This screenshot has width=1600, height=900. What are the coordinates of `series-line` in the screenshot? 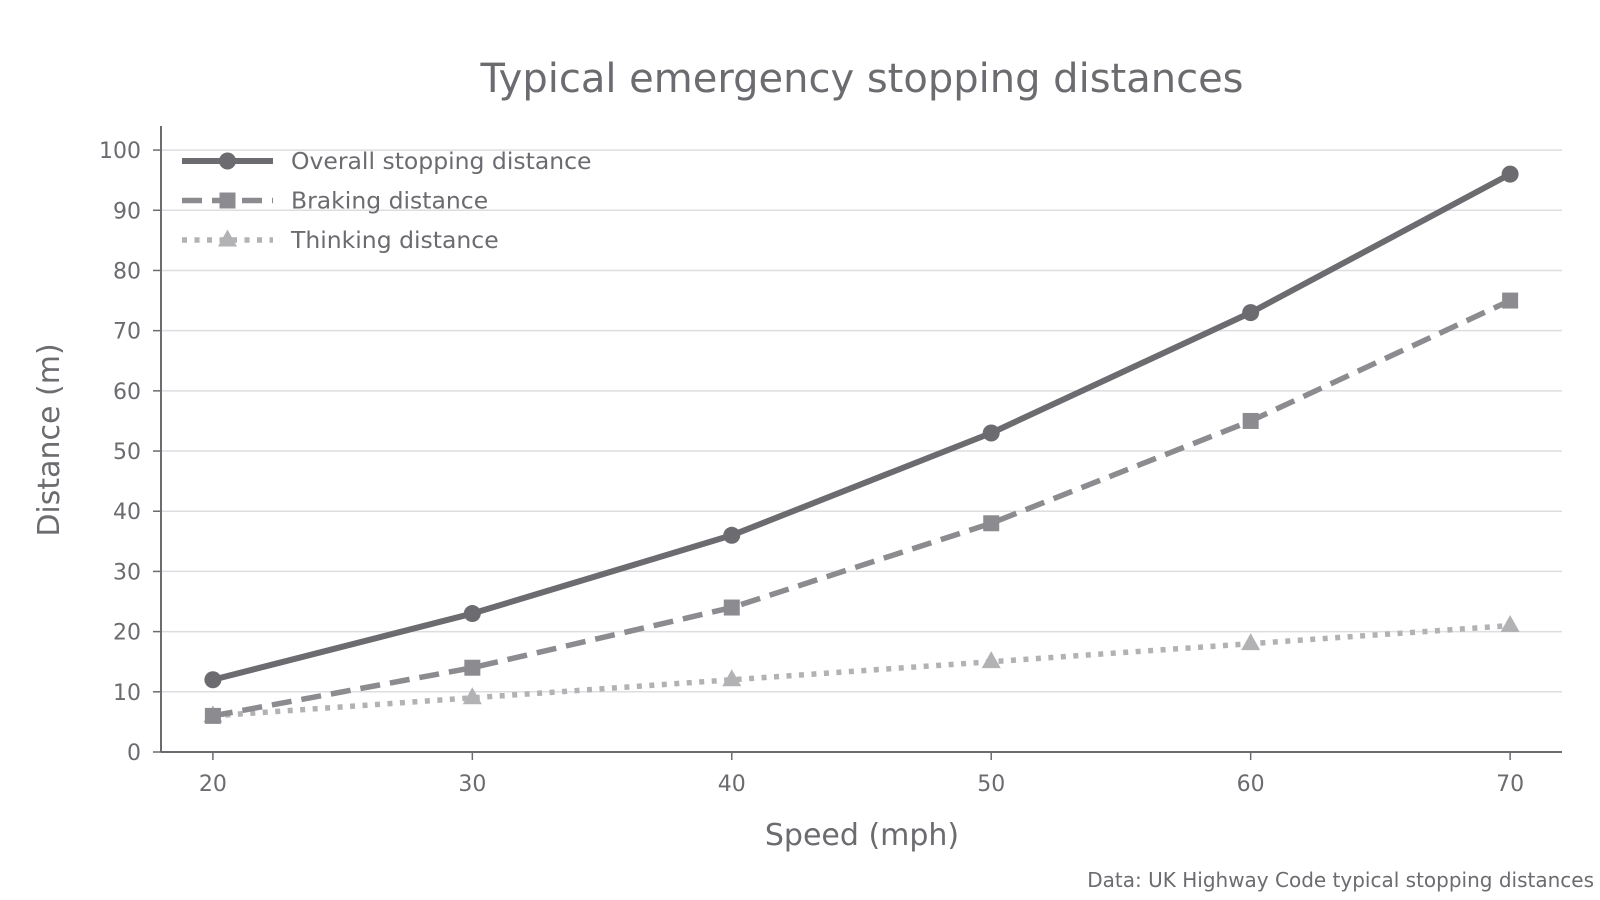 It's located at (861, 670).